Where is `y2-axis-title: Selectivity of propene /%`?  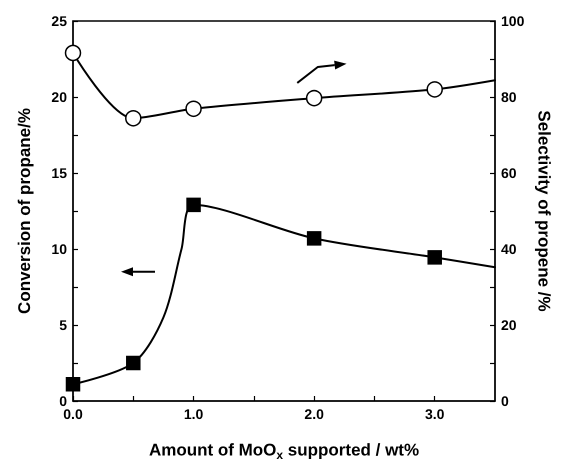 y2-axis-title: Selectivity of propene /% is located at coordinates (544, 211).